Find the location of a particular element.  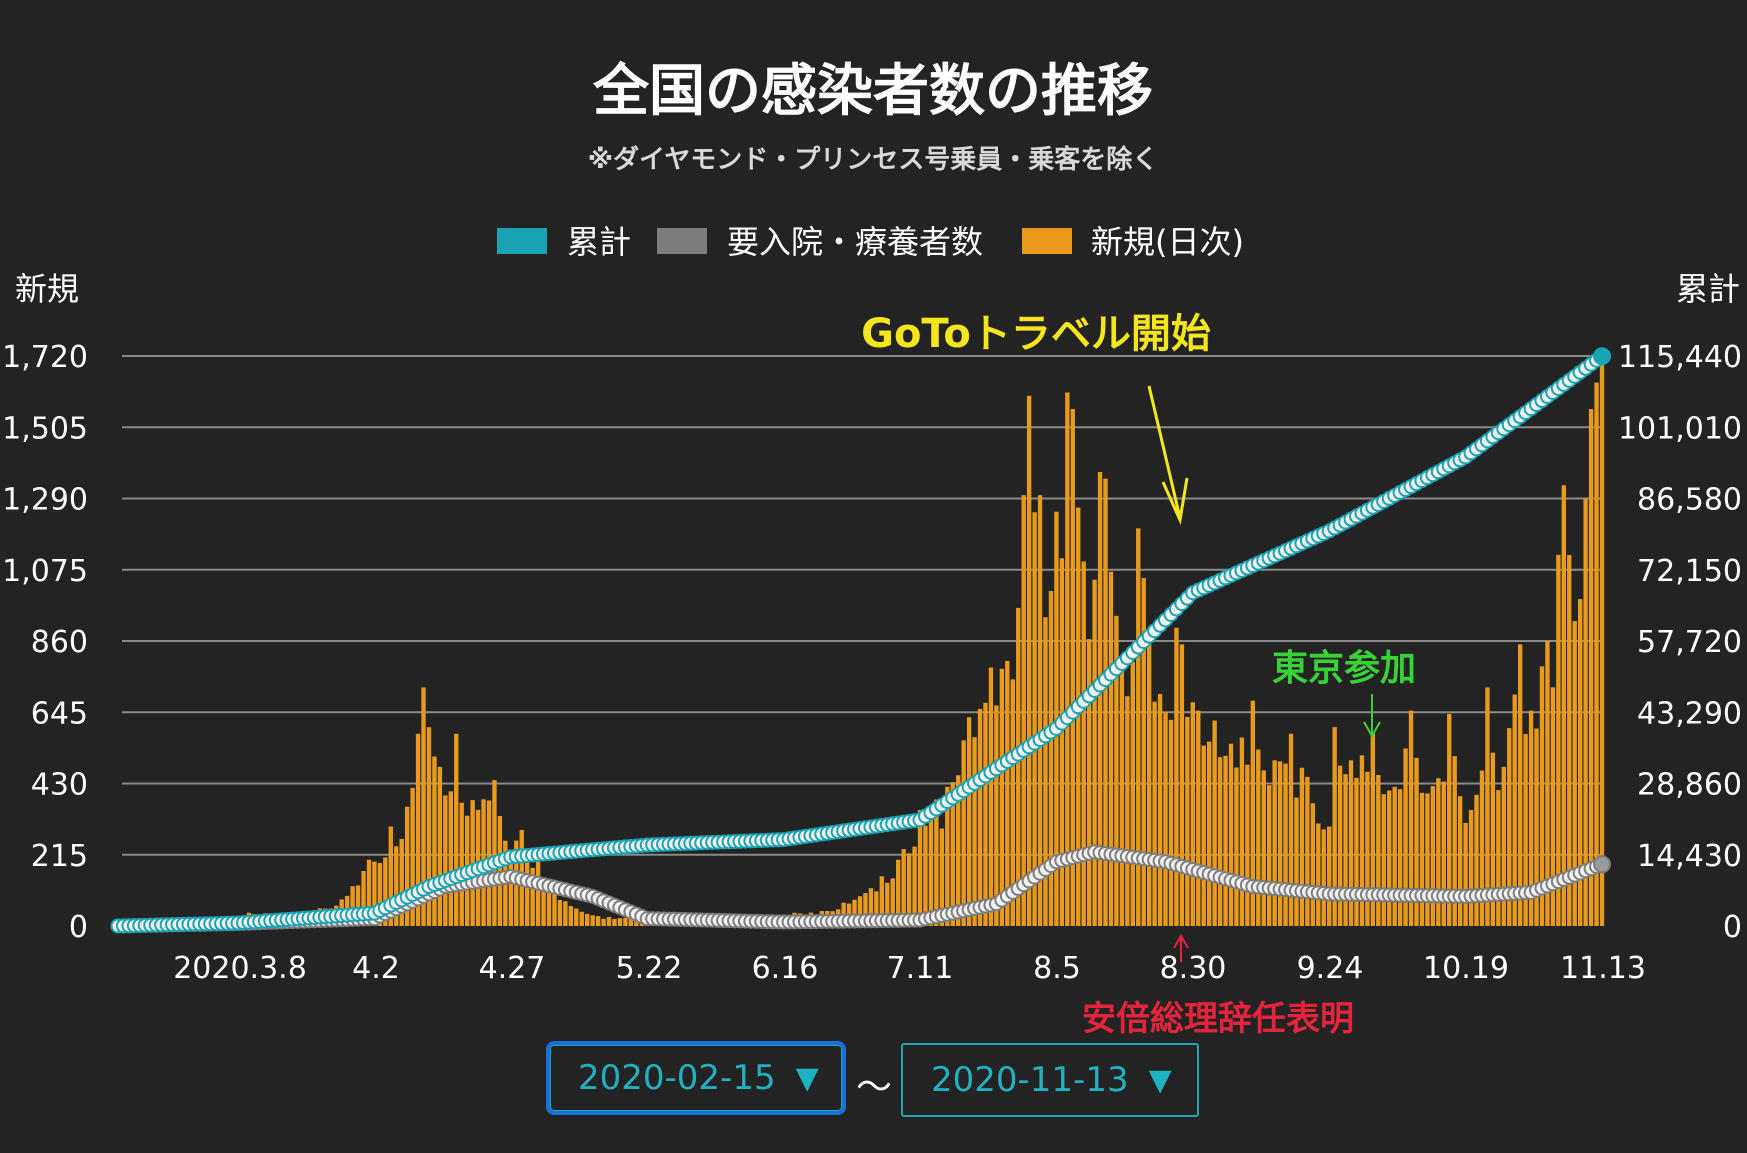

annotation-abe-label: 安倍総理辞任表明 is located at coordinates (1218, 1019).